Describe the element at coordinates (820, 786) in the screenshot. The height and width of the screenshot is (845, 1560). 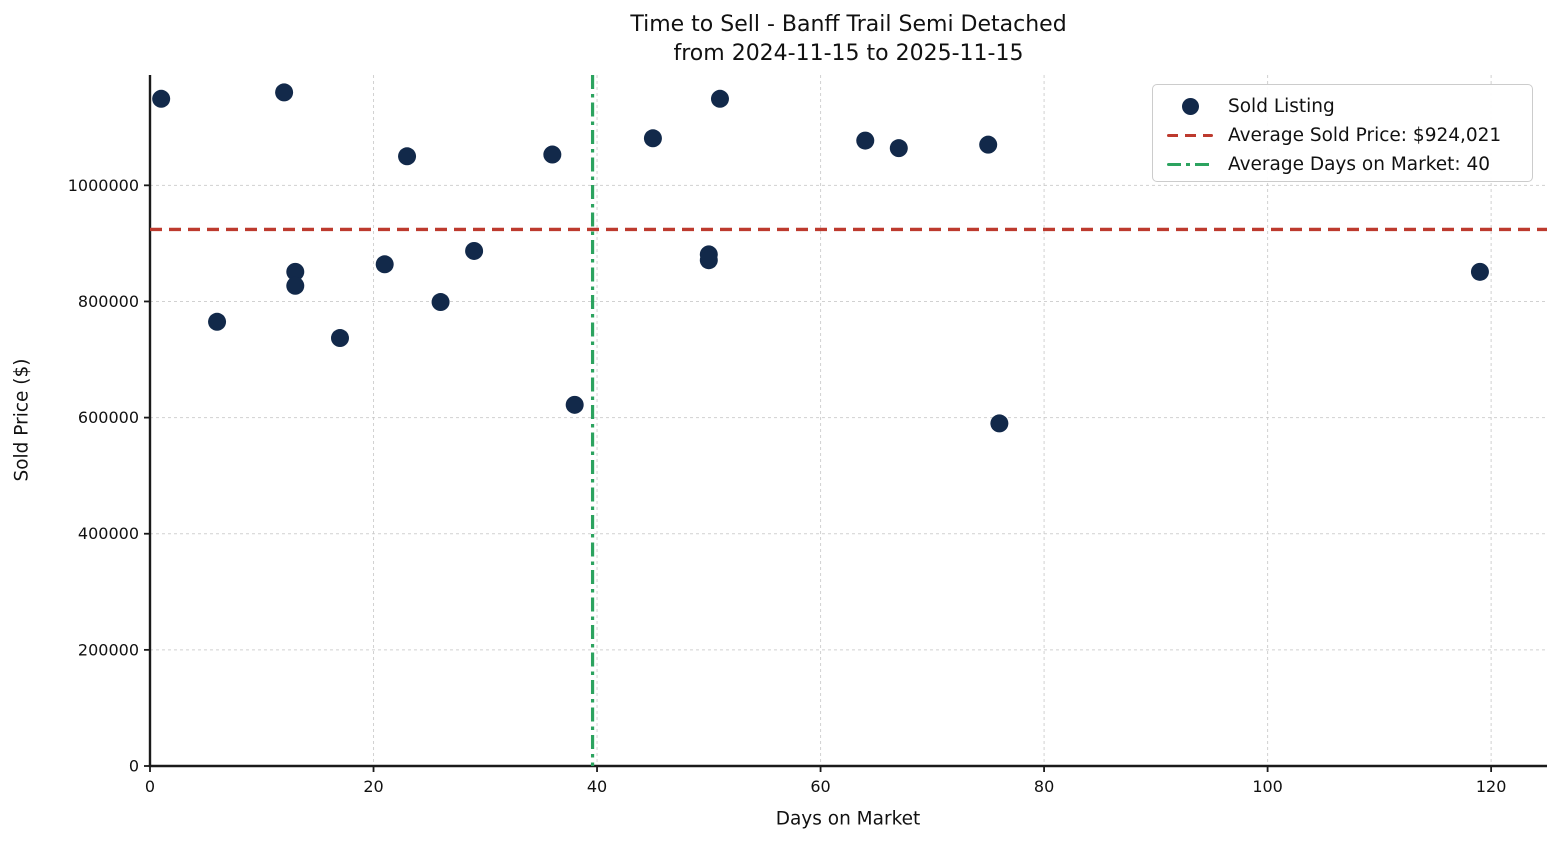
I see `x-tick-label: 60` at that location.